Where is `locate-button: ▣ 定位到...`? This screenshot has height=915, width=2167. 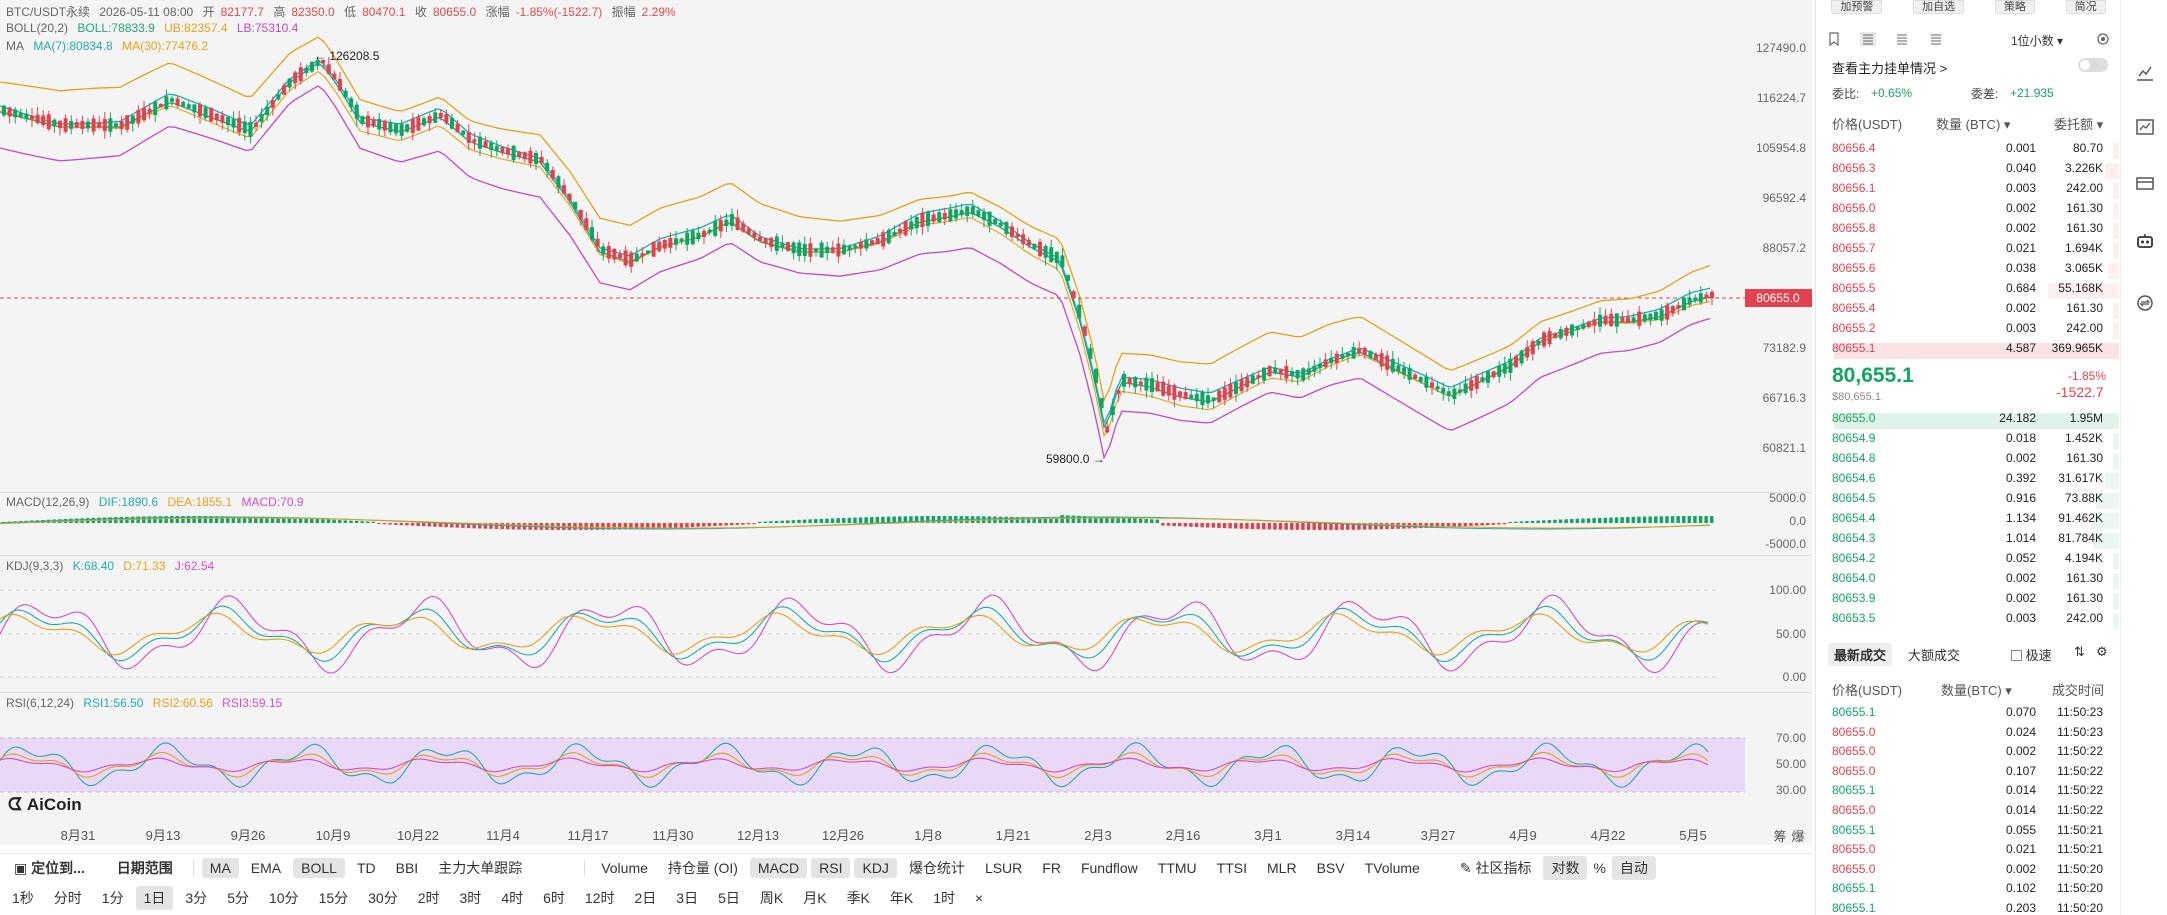
locate-button: ▣ 定位到... is located at coordinates (49, 868).